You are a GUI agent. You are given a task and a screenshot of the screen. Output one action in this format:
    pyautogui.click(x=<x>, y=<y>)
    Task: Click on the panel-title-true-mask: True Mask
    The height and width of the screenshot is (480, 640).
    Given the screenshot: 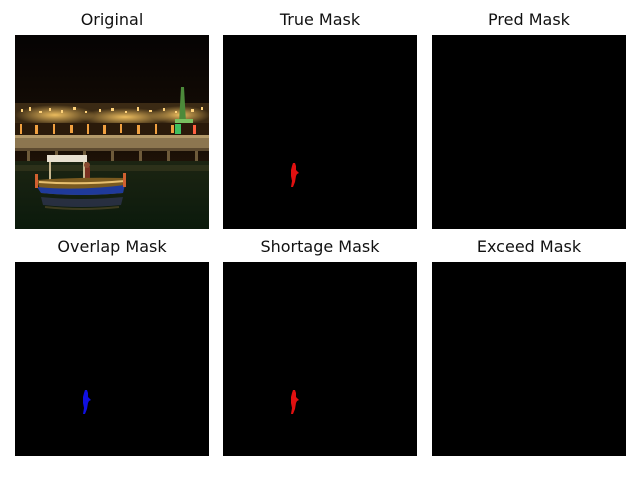 What is the action you would take?
    pyautogui.click(x=320, y=19)
    